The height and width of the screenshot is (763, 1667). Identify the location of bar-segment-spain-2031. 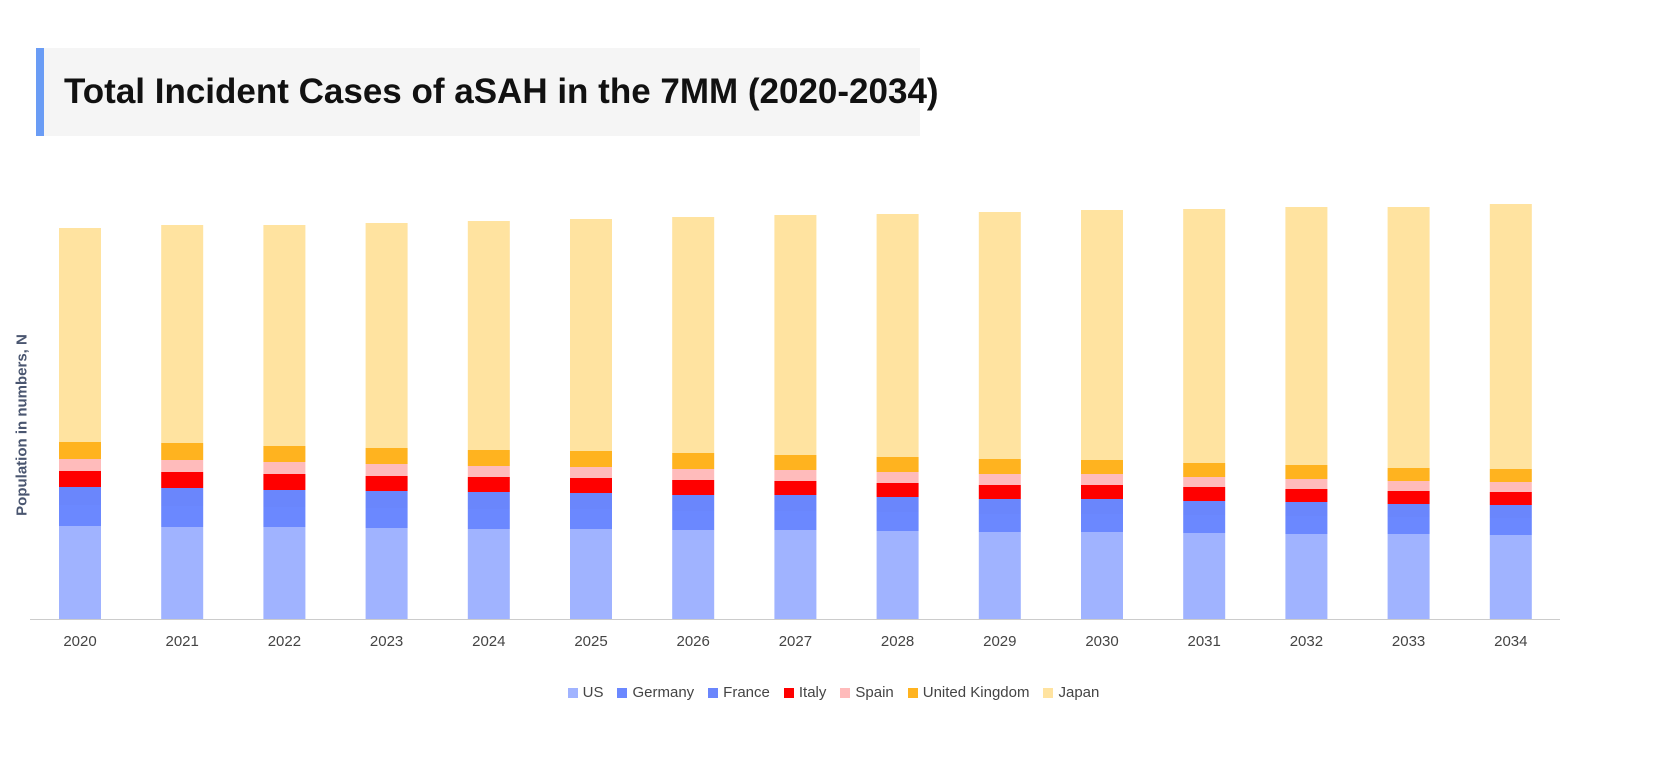
(1204, 482).